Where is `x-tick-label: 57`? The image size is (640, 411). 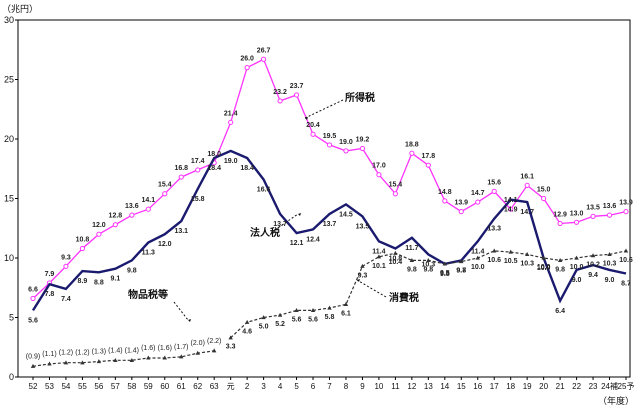 x-tick-label: 57 is located at coordinates (115, 386).